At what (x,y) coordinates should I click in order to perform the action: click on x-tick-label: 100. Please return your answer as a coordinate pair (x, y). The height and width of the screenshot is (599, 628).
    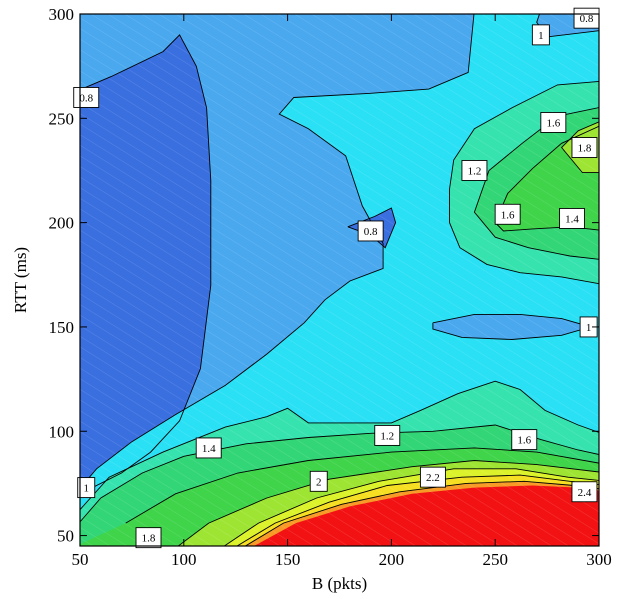
    Looking at the image, I should click on (184, 559).